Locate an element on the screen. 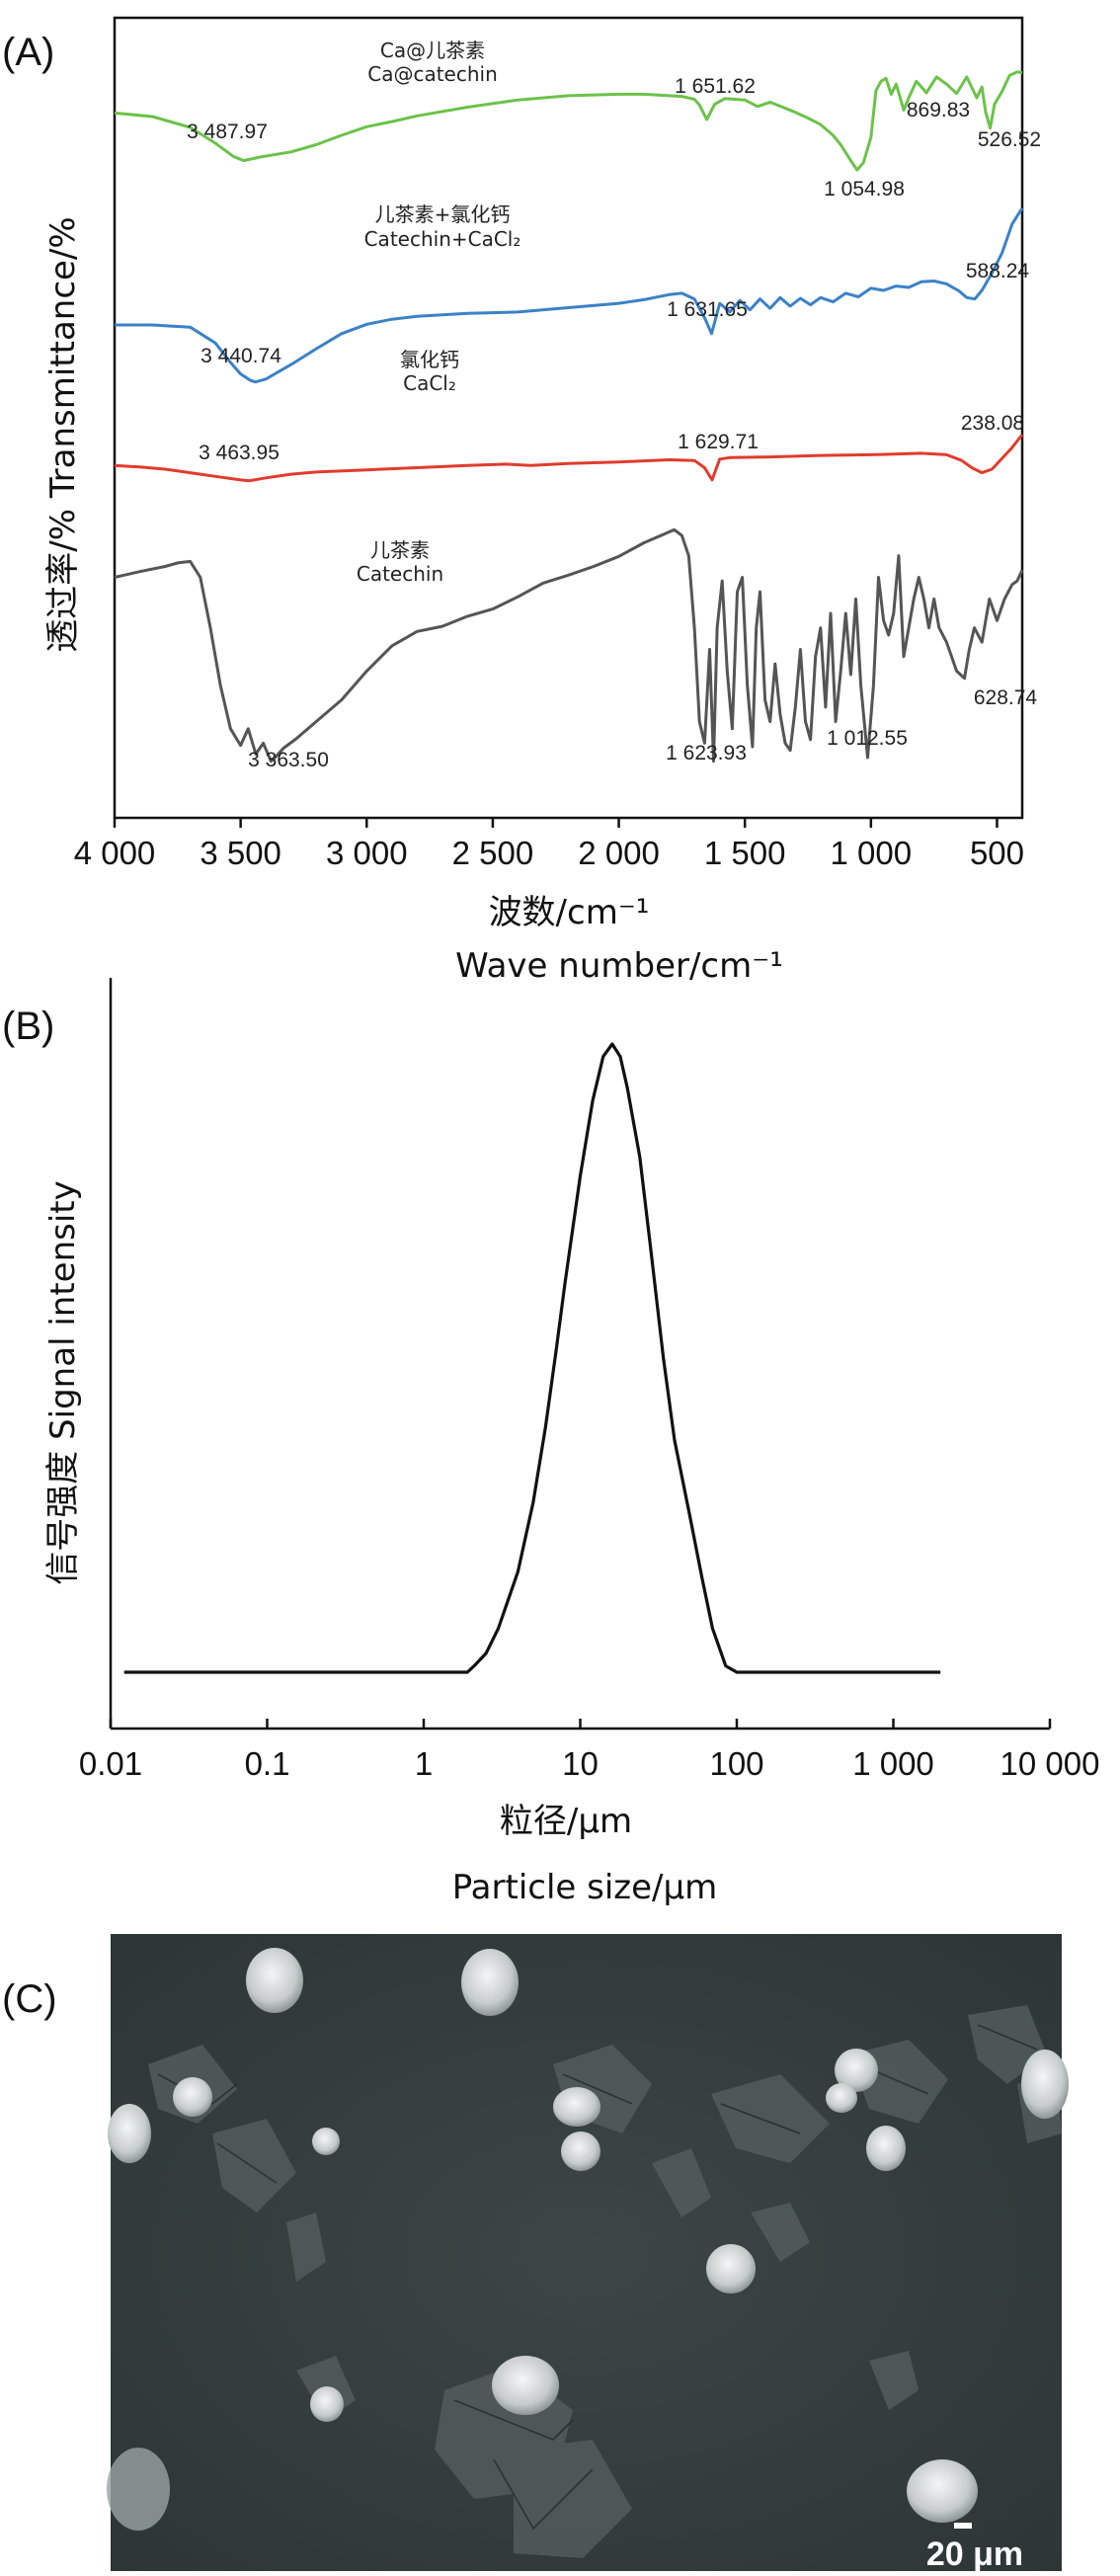 This screenshot has height=2576, width=1120. chart-a-peak-label: 588.24 is located at coordinates (998, 271).